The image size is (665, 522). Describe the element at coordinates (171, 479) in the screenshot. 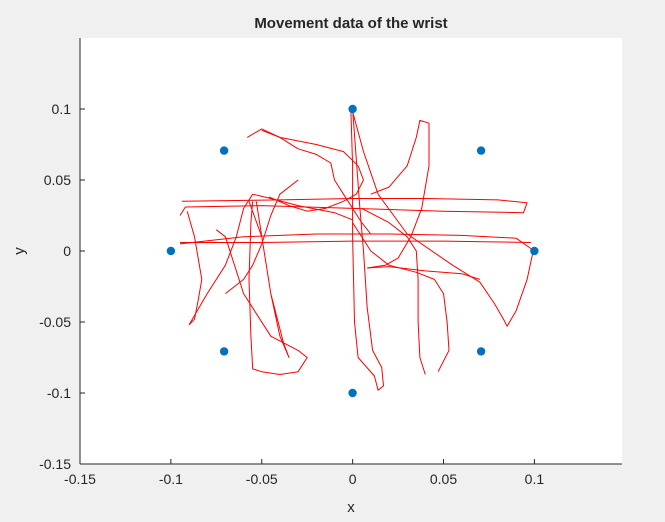

I see `x-tick-label: -0.1` at that location.